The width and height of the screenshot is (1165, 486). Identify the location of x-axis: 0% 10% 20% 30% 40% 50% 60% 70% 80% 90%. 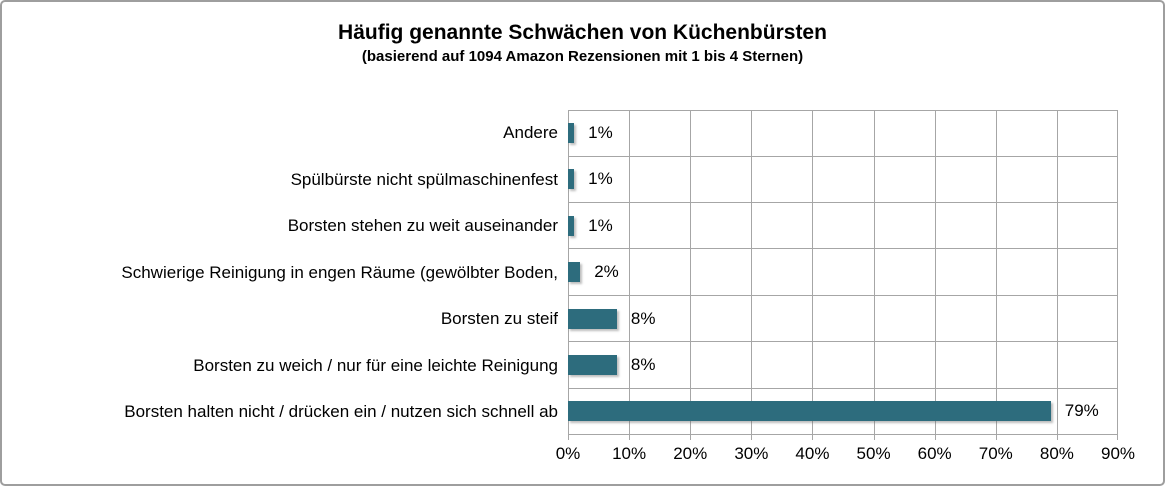
(845, 454).